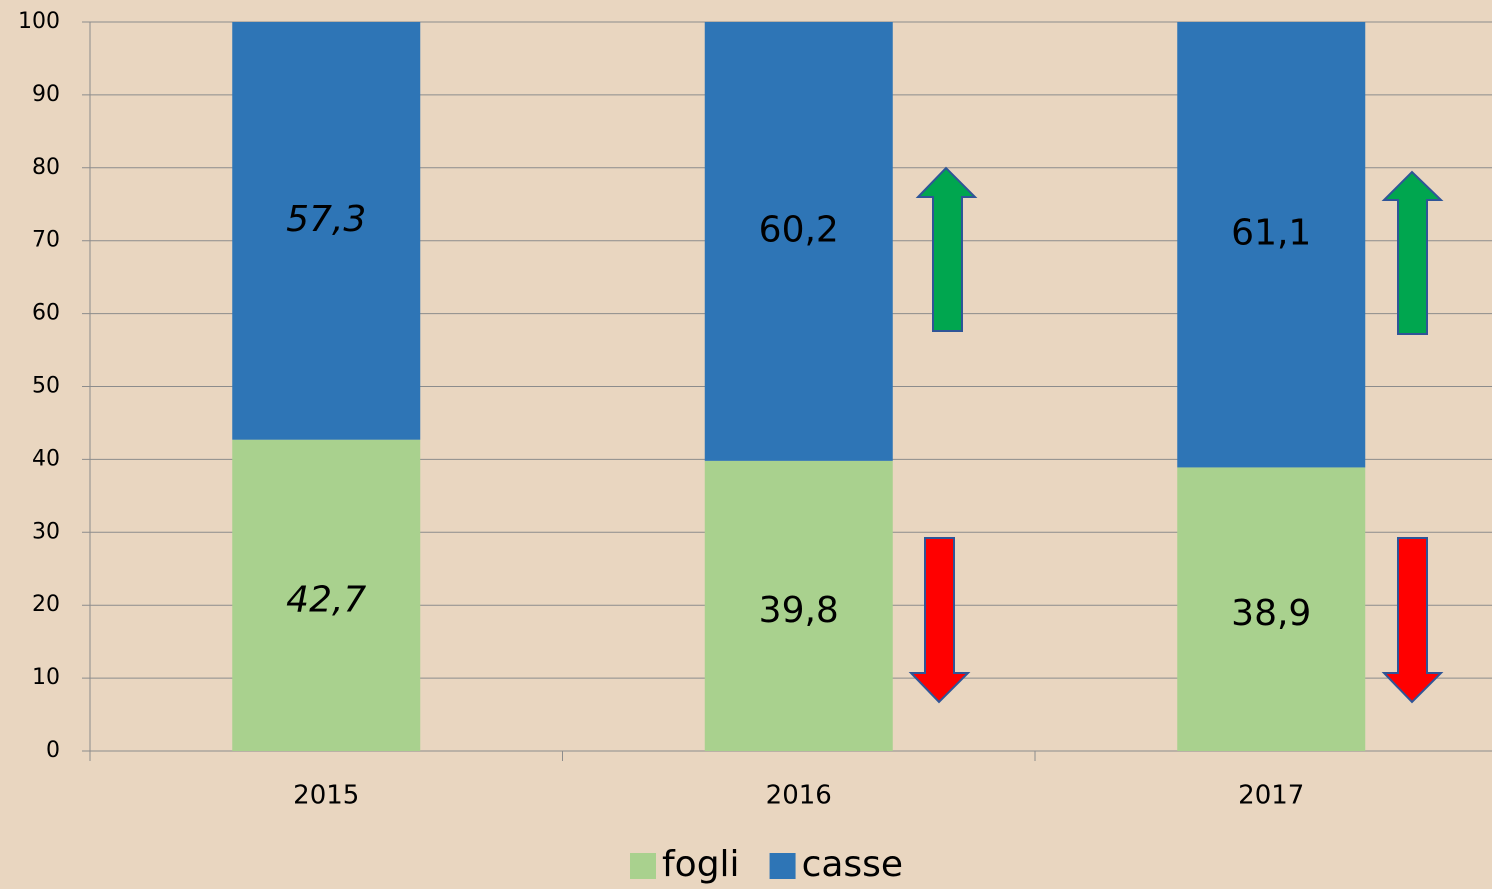 Image resolution: width=1492 pixels, height=889 pixels. Describe the element at coordinates (326, 219) in the screenshot. I see `data-label: 57,3` at that location.